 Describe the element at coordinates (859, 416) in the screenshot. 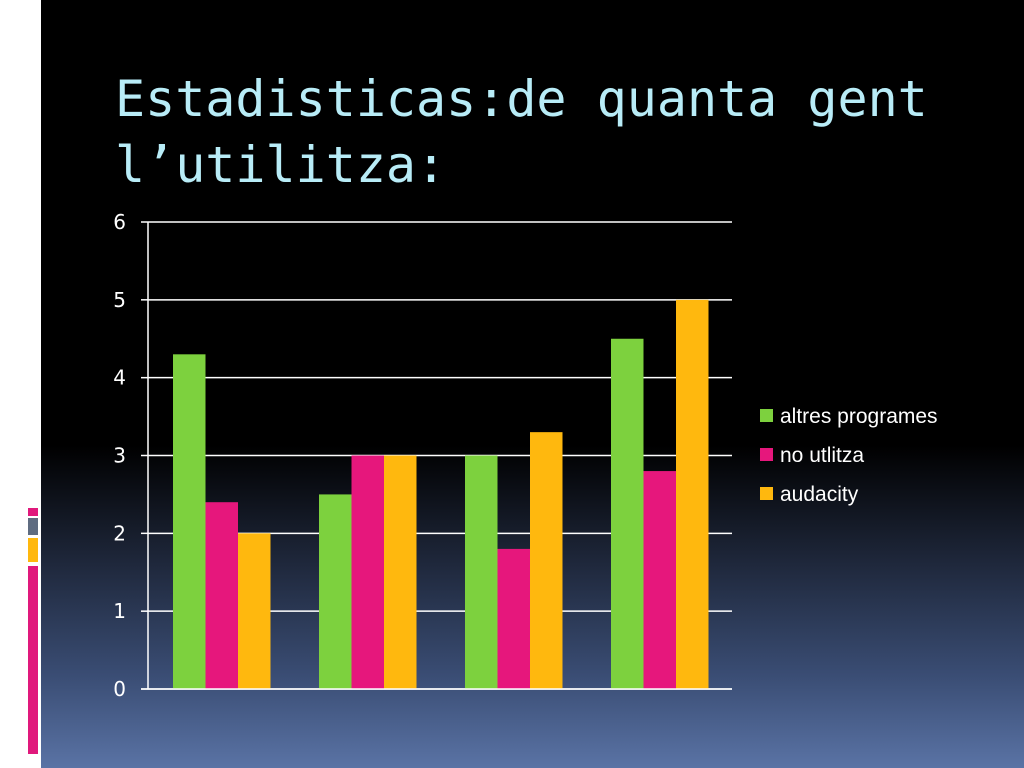

I see `legend-label: altres programes` at that location.